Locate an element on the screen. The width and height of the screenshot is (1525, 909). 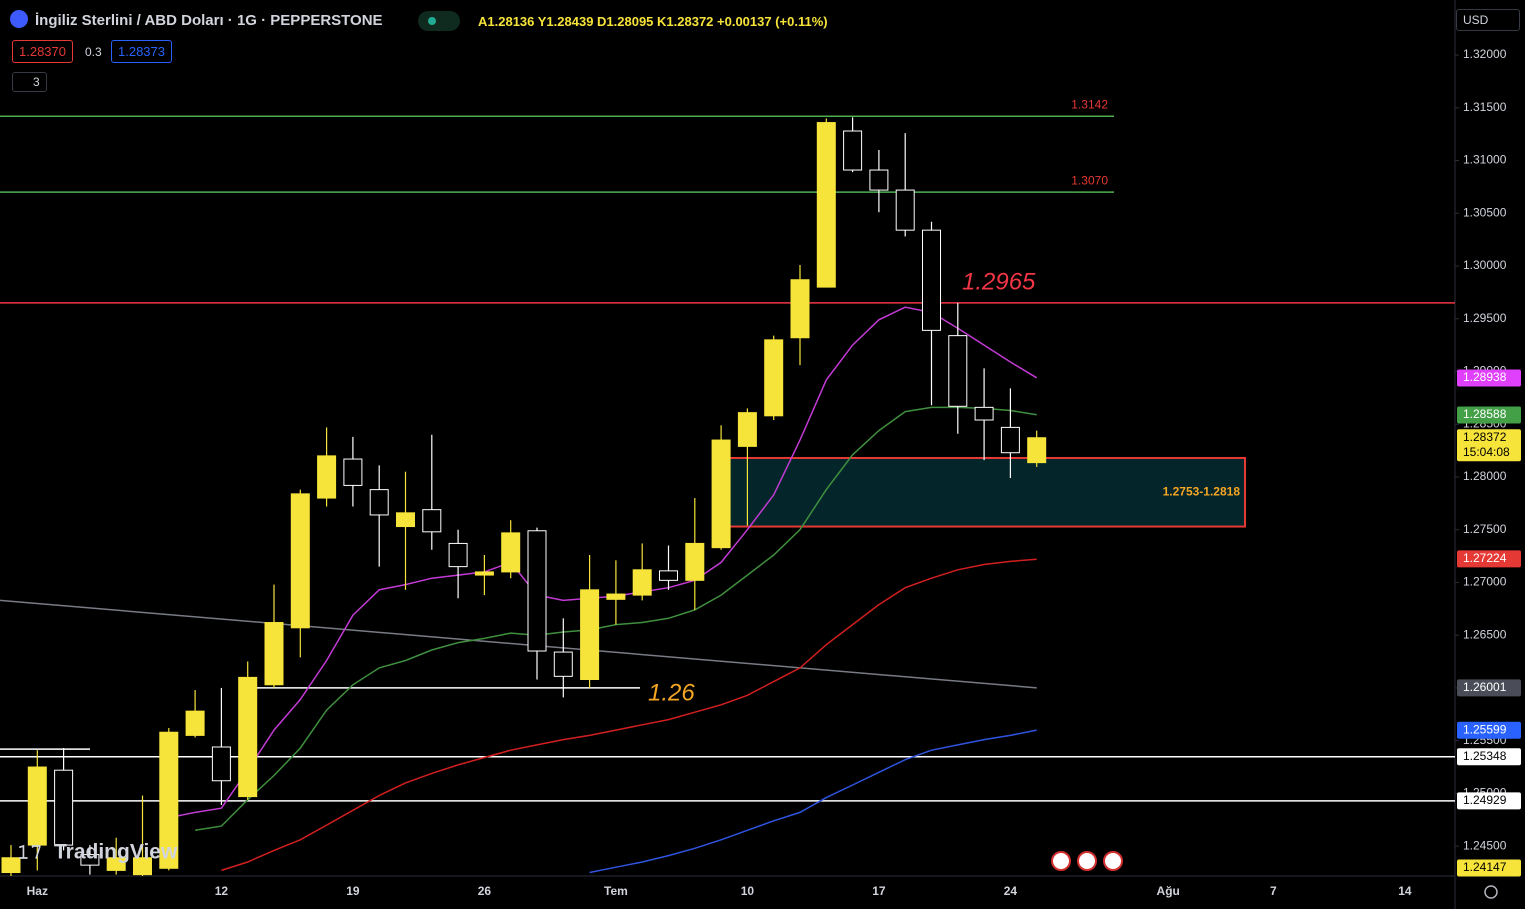
x-tick-label: 17 is located at coordinates (879, 891).